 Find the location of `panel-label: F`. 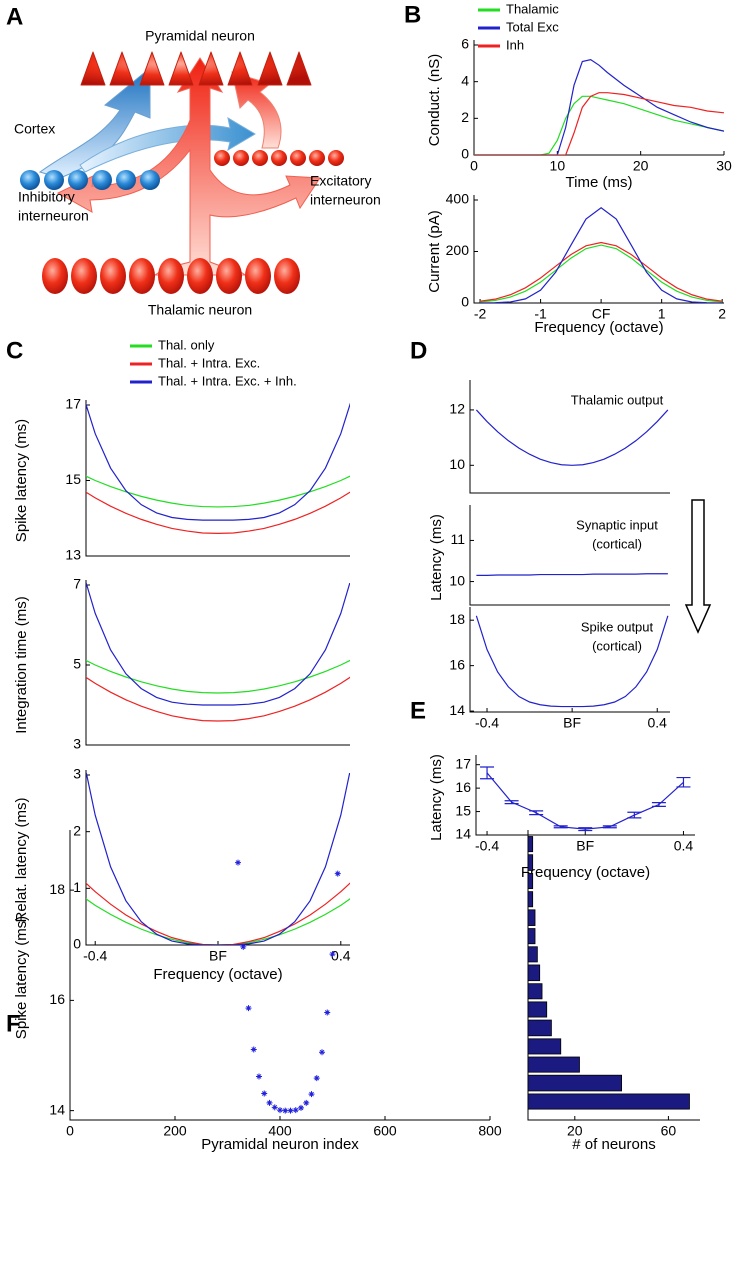

panel-label: F is located at coordinates (13, 1023).